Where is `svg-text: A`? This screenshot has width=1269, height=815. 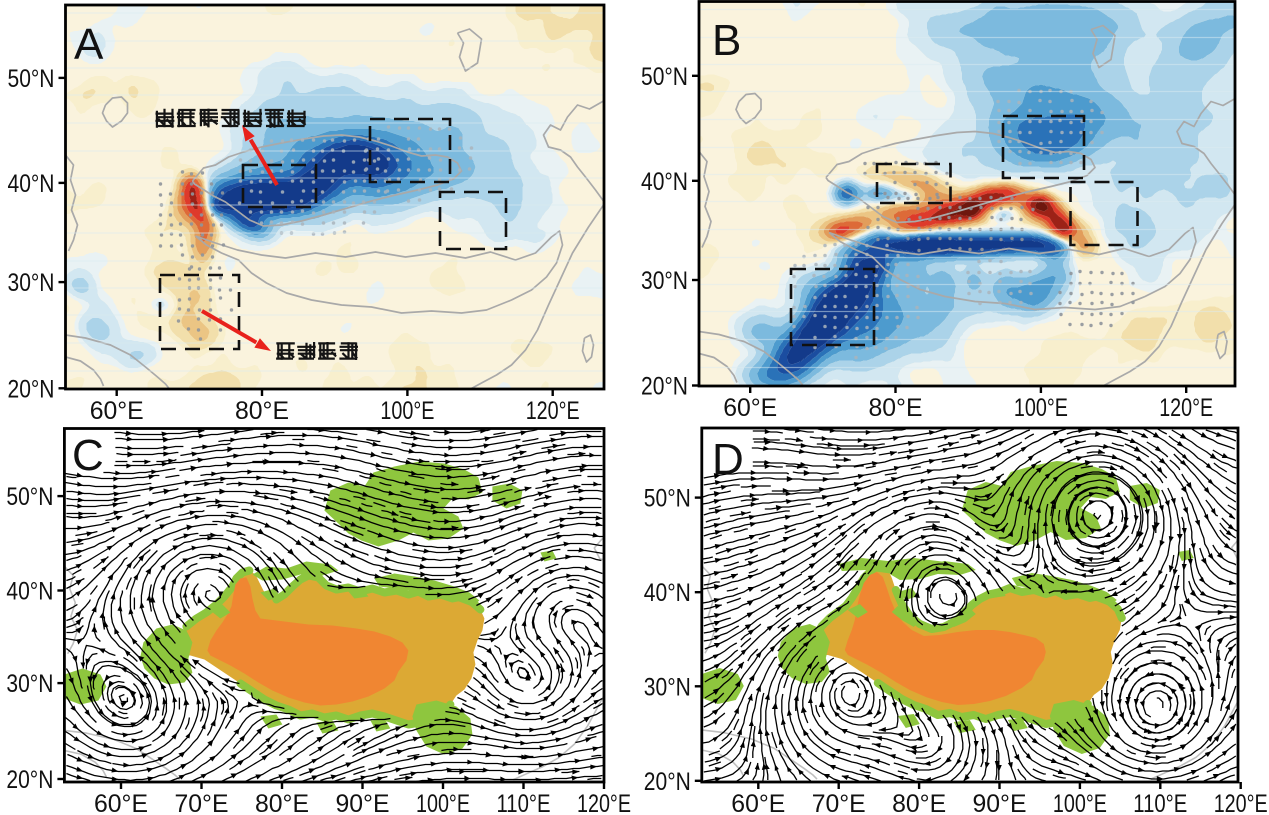 svg-text: A is located at coordinates (89, 44).